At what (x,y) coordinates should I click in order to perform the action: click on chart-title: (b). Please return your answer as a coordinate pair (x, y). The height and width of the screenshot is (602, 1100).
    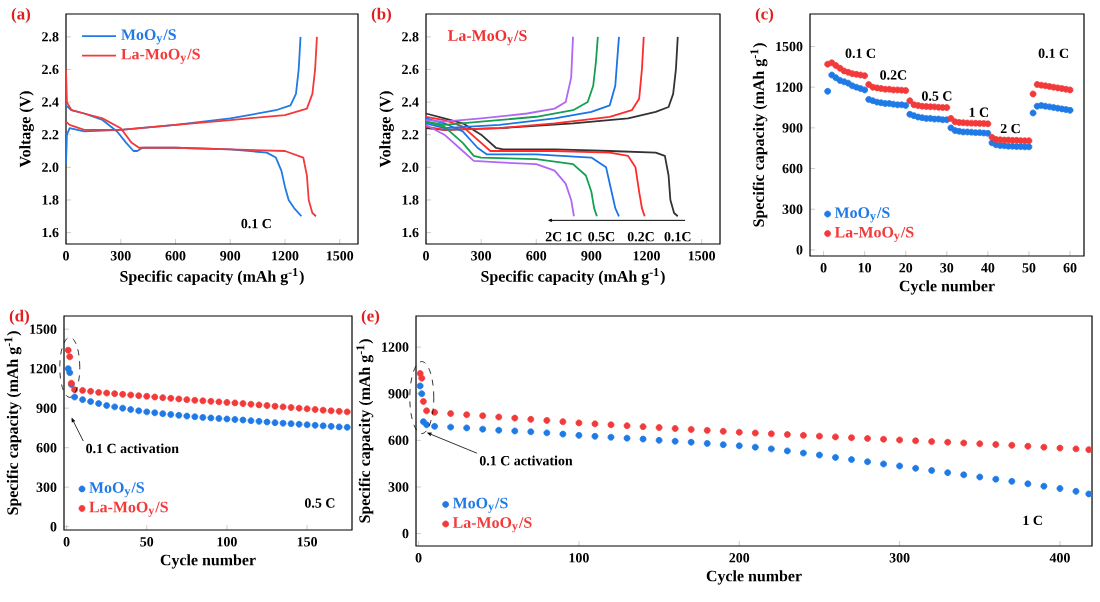
    Looking at the image, I should click on (381, 15).